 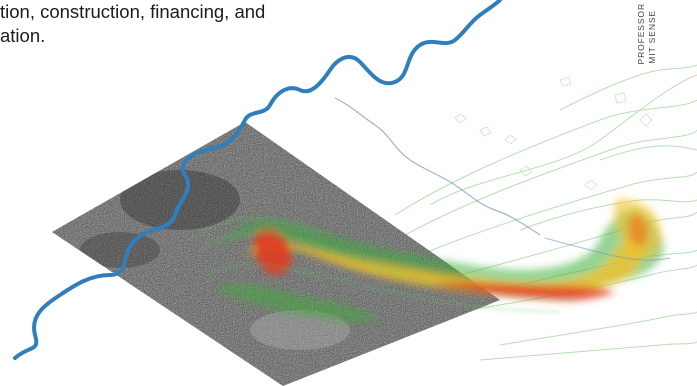 I want to click on article-text-line-2: ation., so click(x=23, y=35).